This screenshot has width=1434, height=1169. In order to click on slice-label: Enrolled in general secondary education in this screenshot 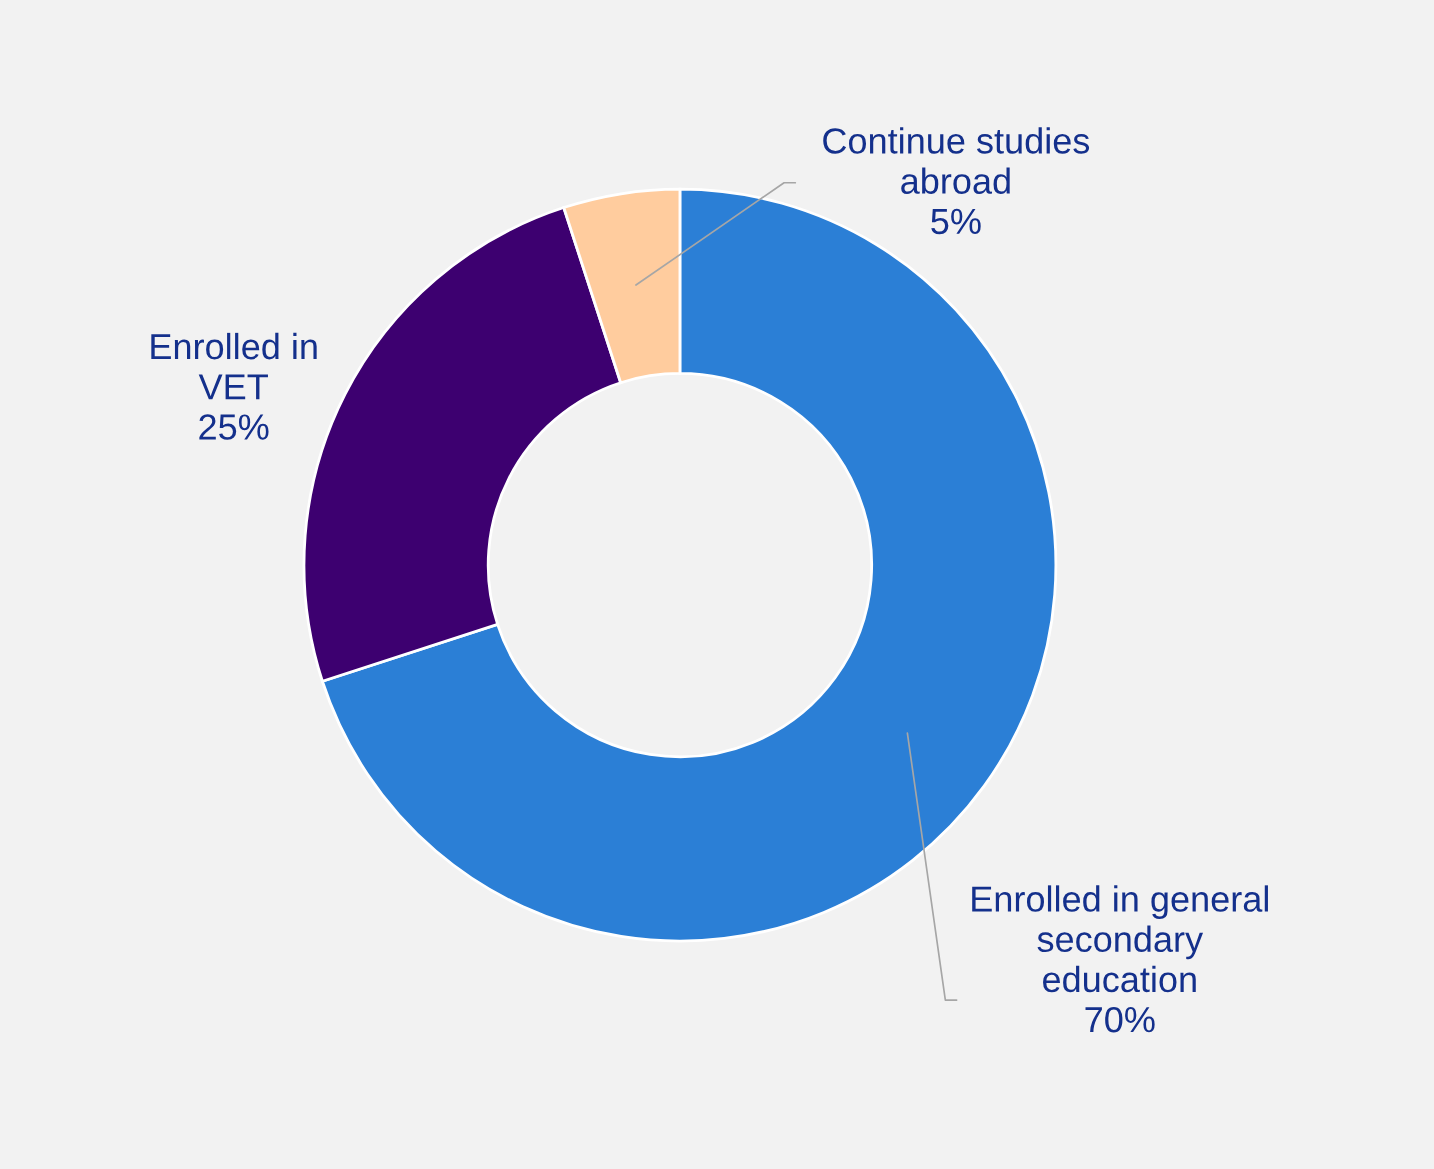, I will do `click(1120, 939)`.